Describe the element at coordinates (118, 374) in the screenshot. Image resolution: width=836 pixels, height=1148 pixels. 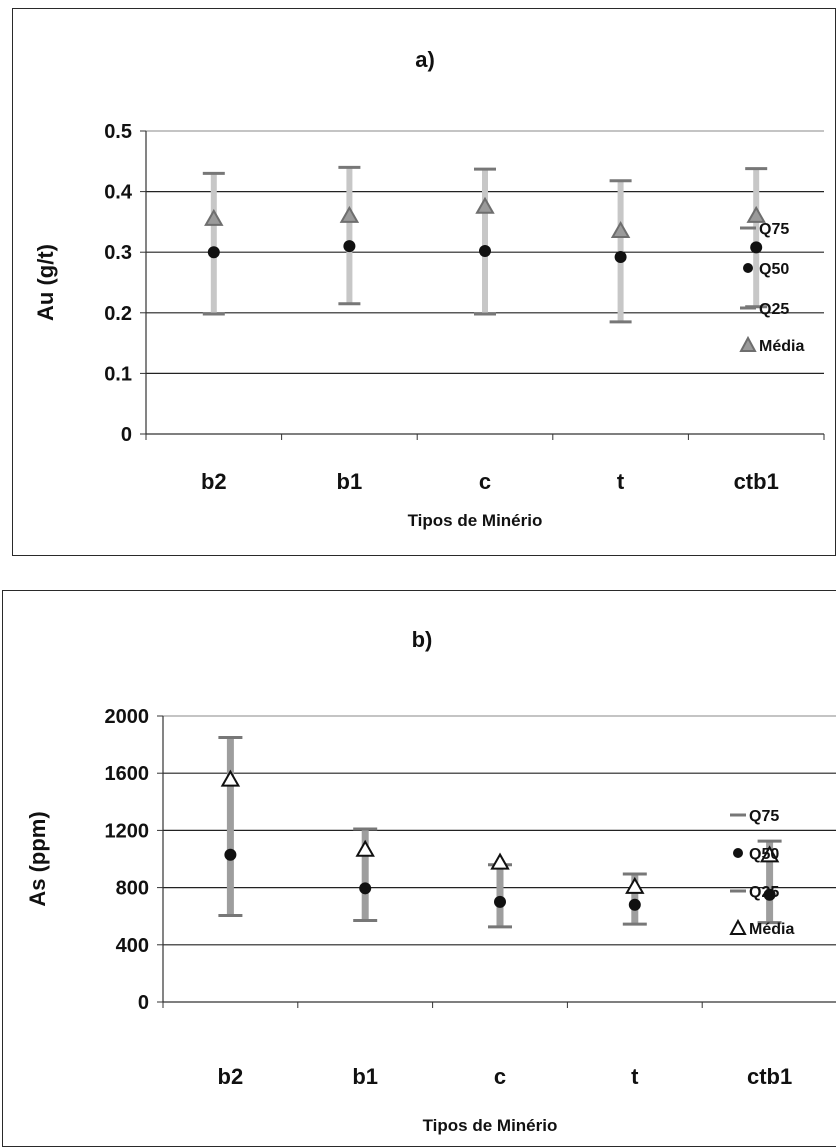
I see `y-tick-label: 0.1` at that location.